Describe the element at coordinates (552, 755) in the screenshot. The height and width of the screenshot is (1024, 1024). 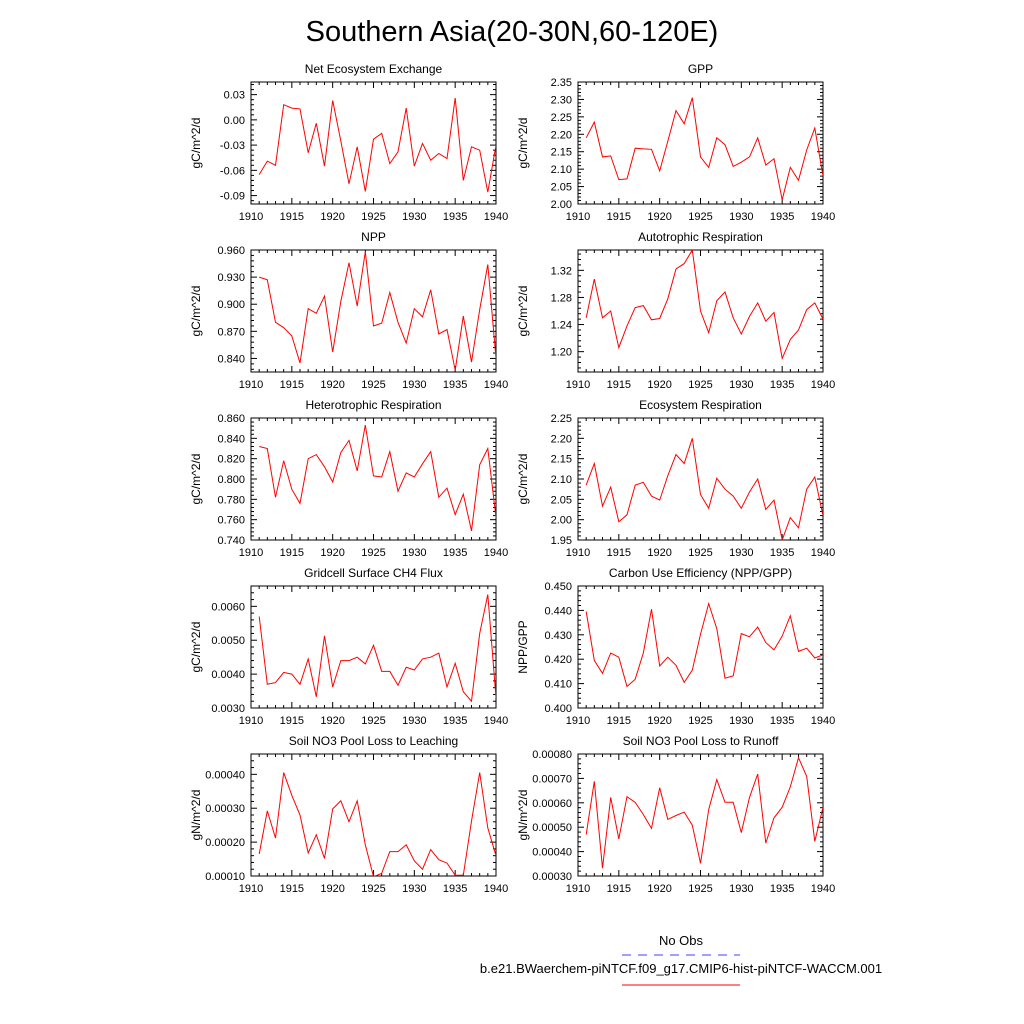
I see `y-tick-label: 0.00080` at that location.